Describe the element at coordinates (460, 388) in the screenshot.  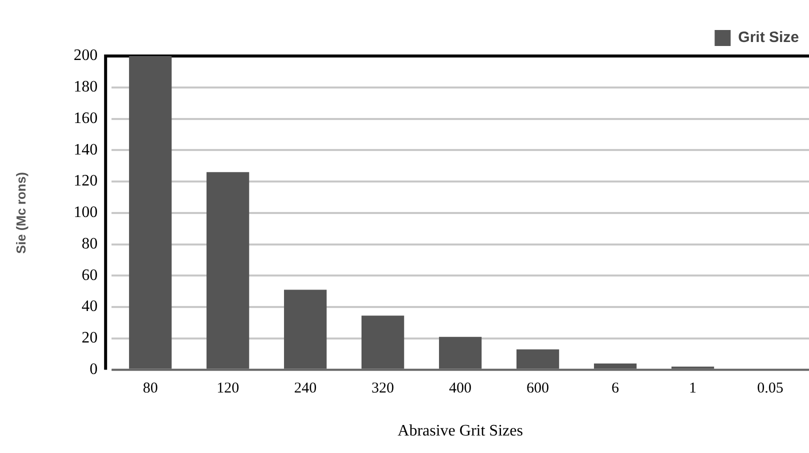
I see `x-tick-label: 400` at that location.